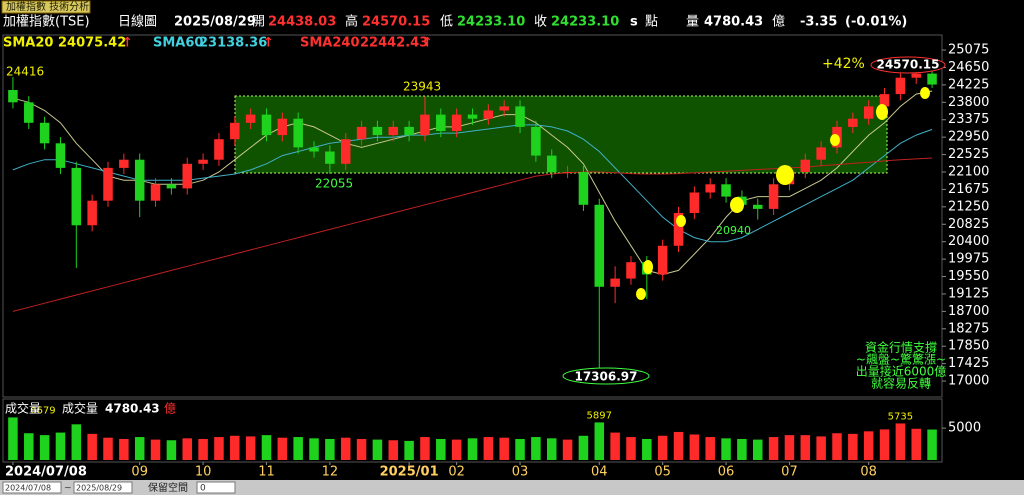 Image resolution: width=1024 pixels, height=495 pixels. What do you see at coordinates (351, 22) in the screenshot?
I see `high-label: 高` at bounding box center [351, 22].